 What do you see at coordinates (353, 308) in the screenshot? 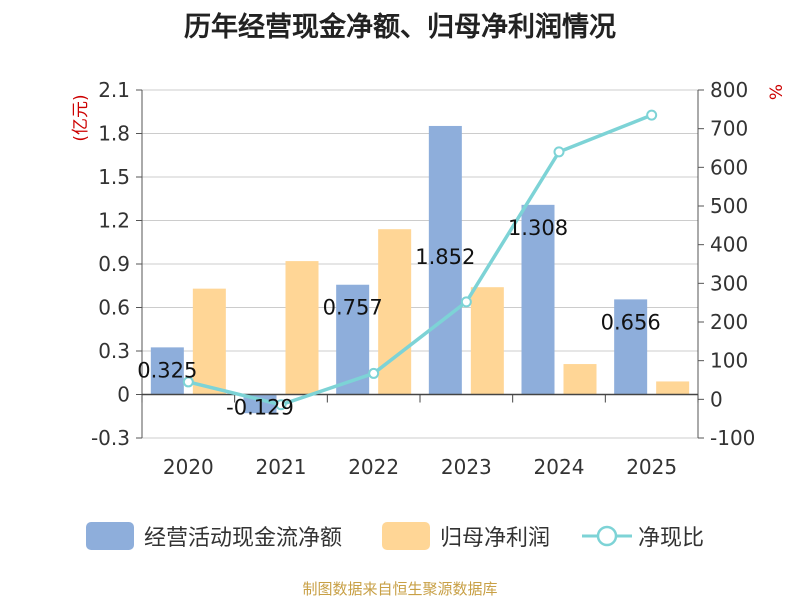
I see `cash-flow-data-label: 0.757` at bounding box center [353, 308].